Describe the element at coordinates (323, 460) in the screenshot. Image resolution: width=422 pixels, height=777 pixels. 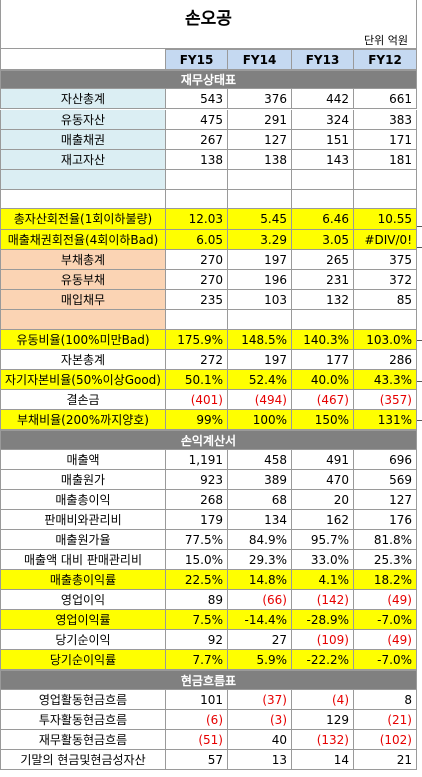
I see `value-cell: 491` at that location.